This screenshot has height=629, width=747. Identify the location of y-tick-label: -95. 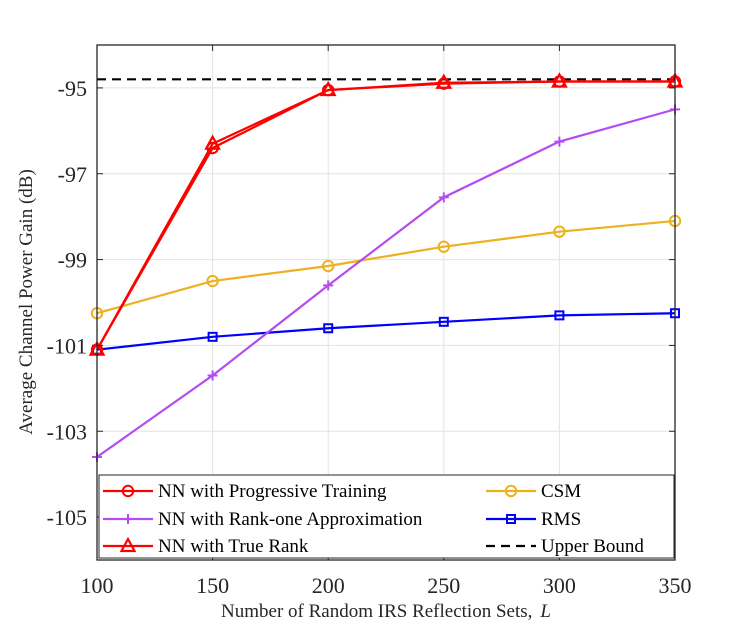
(72, 88).